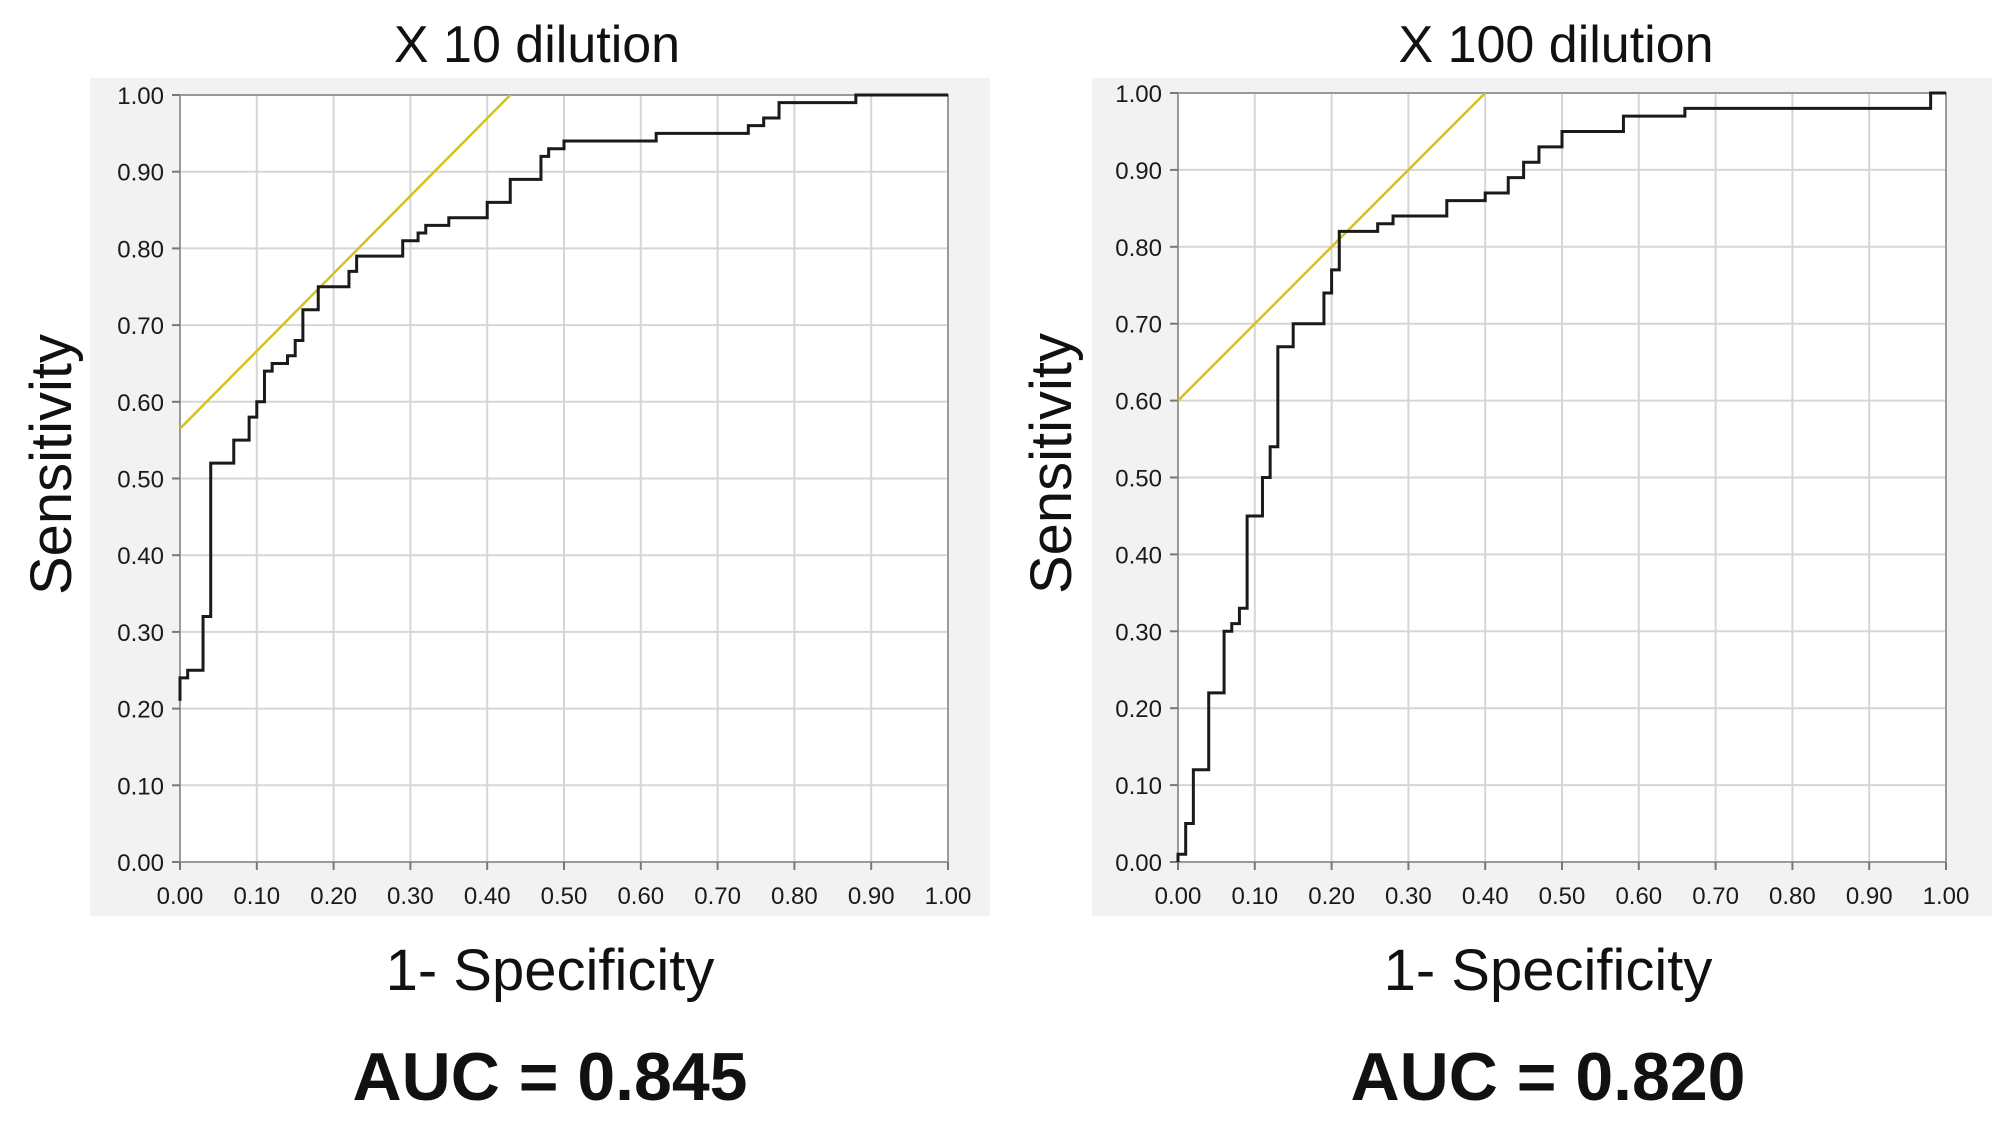 Image resolution: width=2000 pixels, height=1123 pixels. I want to click on auc-annotation: AUC = 0.820, so click(1548, 1077).